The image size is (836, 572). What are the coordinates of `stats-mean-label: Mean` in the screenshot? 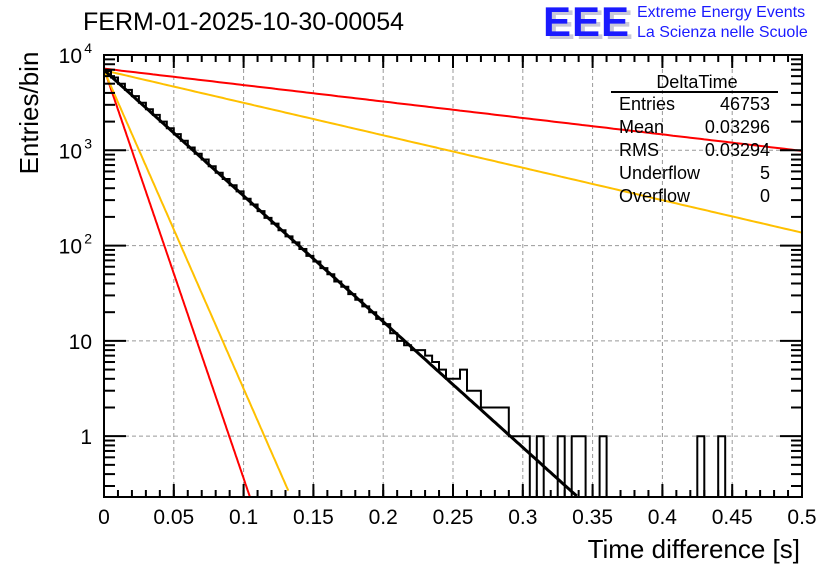 It's located at (641, 127).